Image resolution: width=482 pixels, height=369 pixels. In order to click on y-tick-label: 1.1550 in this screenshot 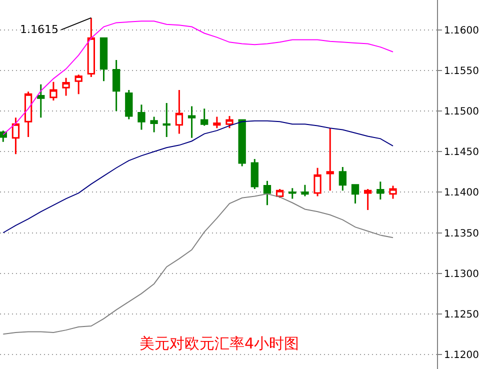, I will do `click(461, 72)`.